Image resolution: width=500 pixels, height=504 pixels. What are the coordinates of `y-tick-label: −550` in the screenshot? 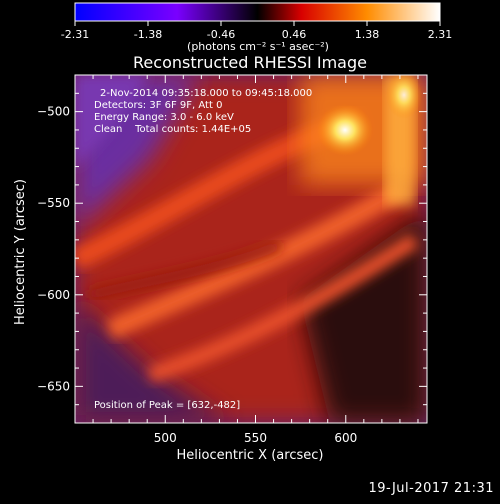 It's located at (53, 203).